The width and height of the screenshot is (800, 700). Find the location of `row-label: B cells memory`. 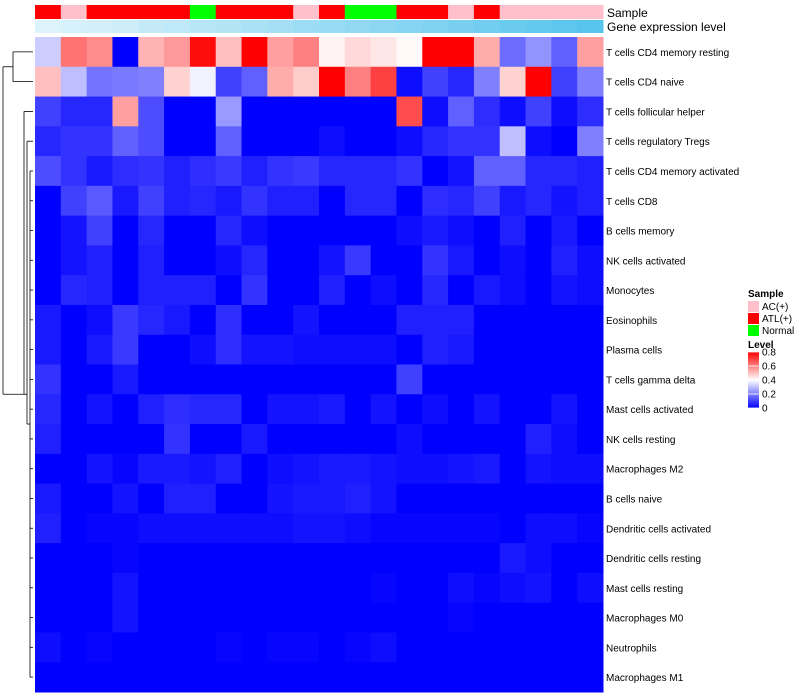

row-label: B cells memory is located at coordinates (640, 232).